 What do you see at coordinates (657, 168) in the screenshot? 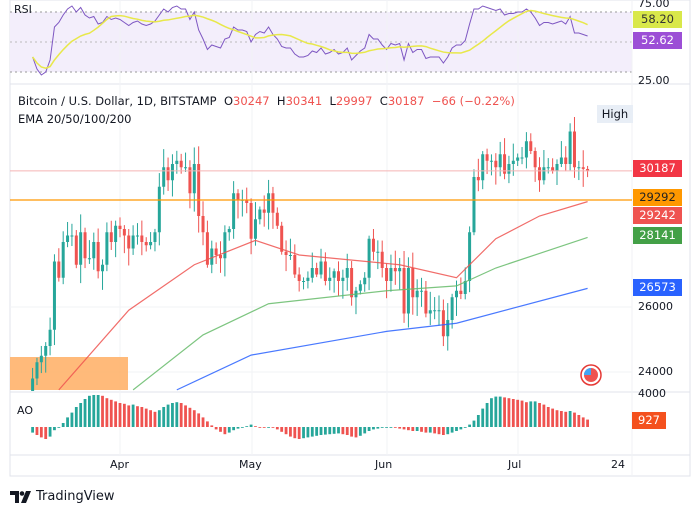
I see `current-price-tag: 30187` at bounding box center [657, 168].